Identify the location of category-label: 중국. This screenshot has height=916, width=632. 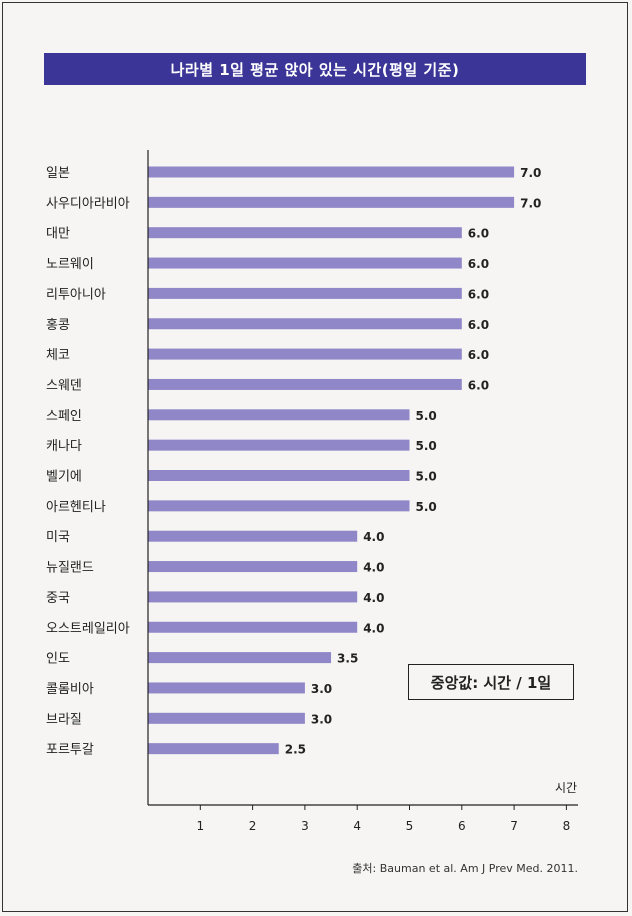
(58, 598).